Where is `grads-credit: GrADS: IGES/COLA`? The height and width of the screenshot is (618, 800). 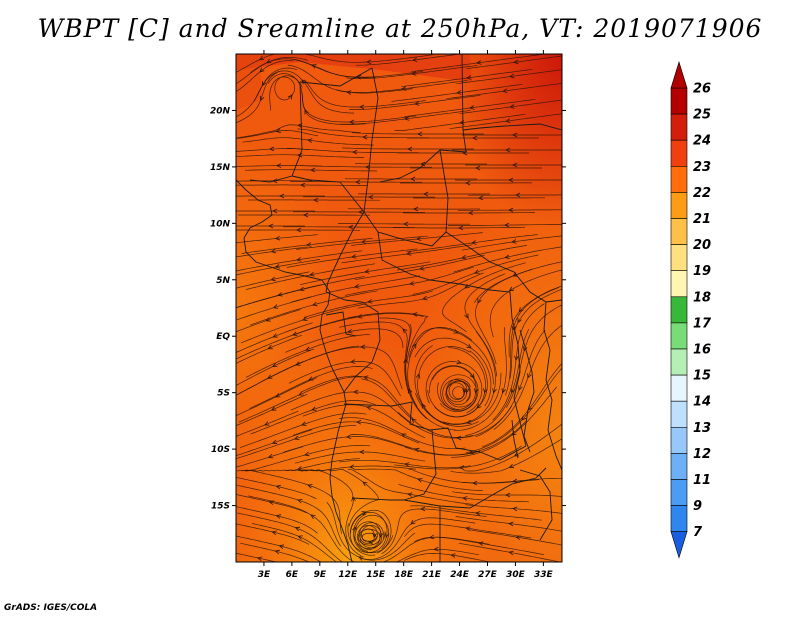
grads-credit: GrADS: IGES/COLA is located at coordinates (51, 608).